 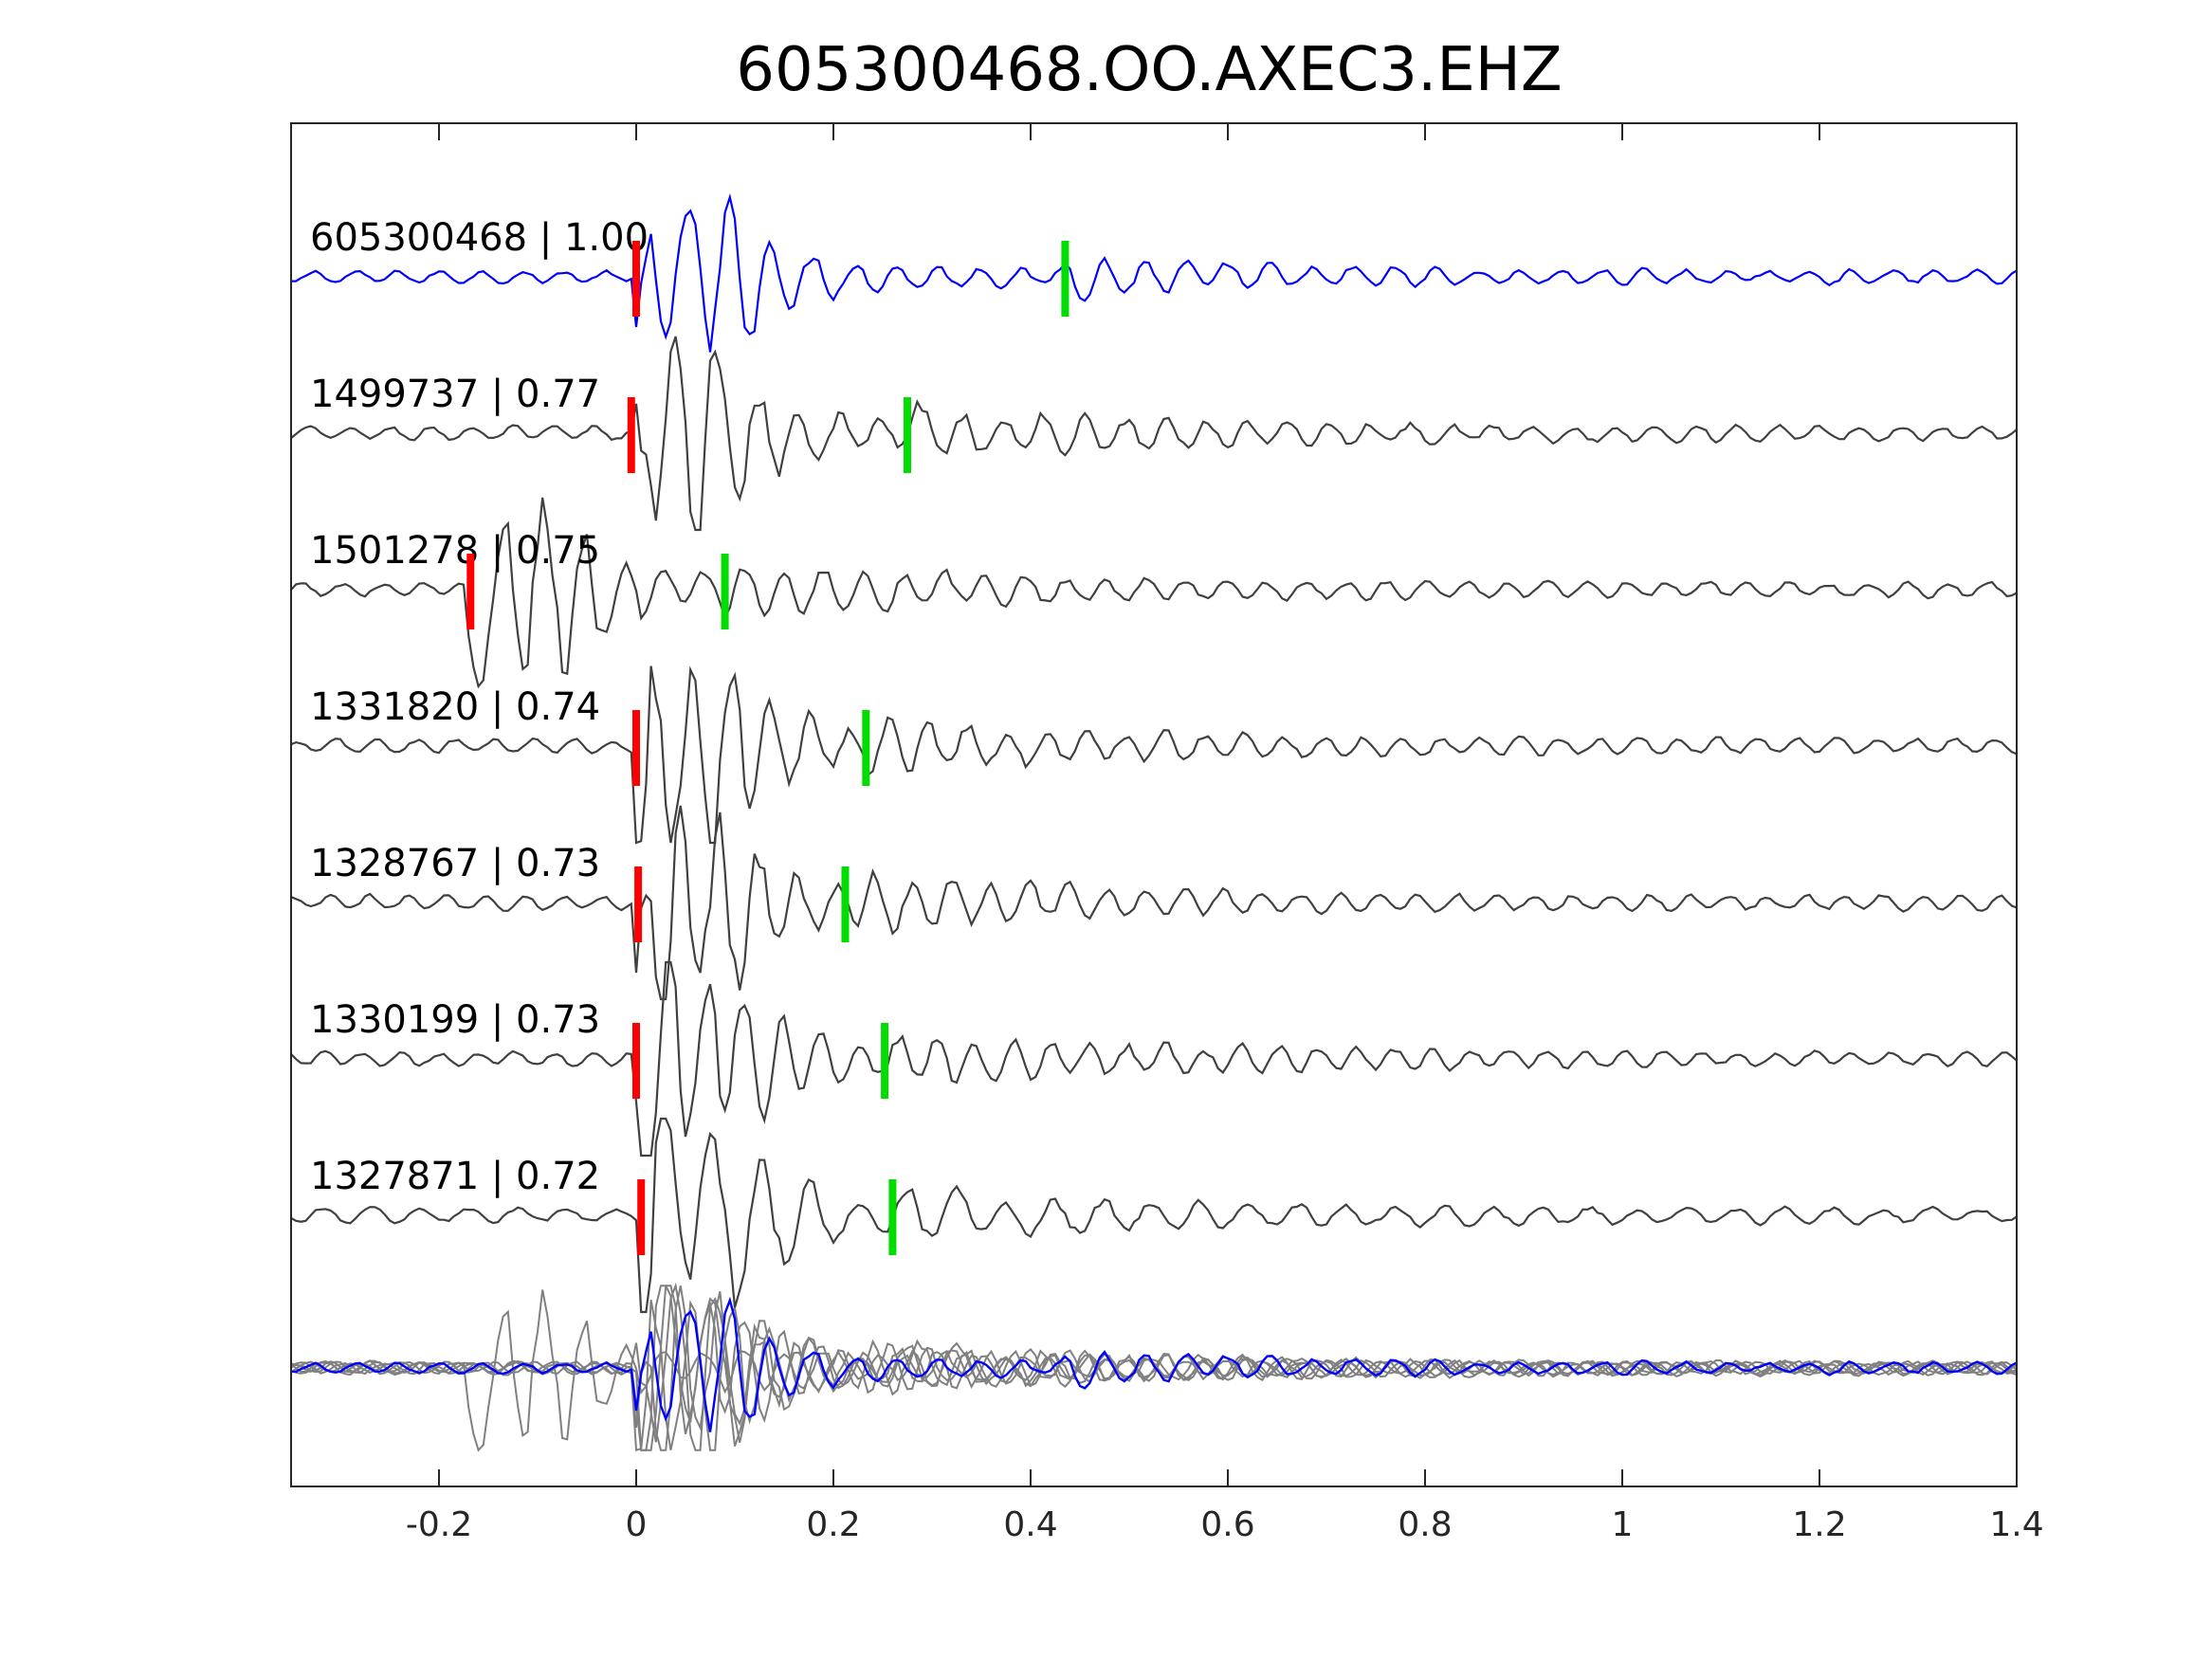 What do you see at coordinates (455, 394) in the screenshot?
I see `trace-label-1499737: 1499737 | 0.77` at bounding box center [455, 394].